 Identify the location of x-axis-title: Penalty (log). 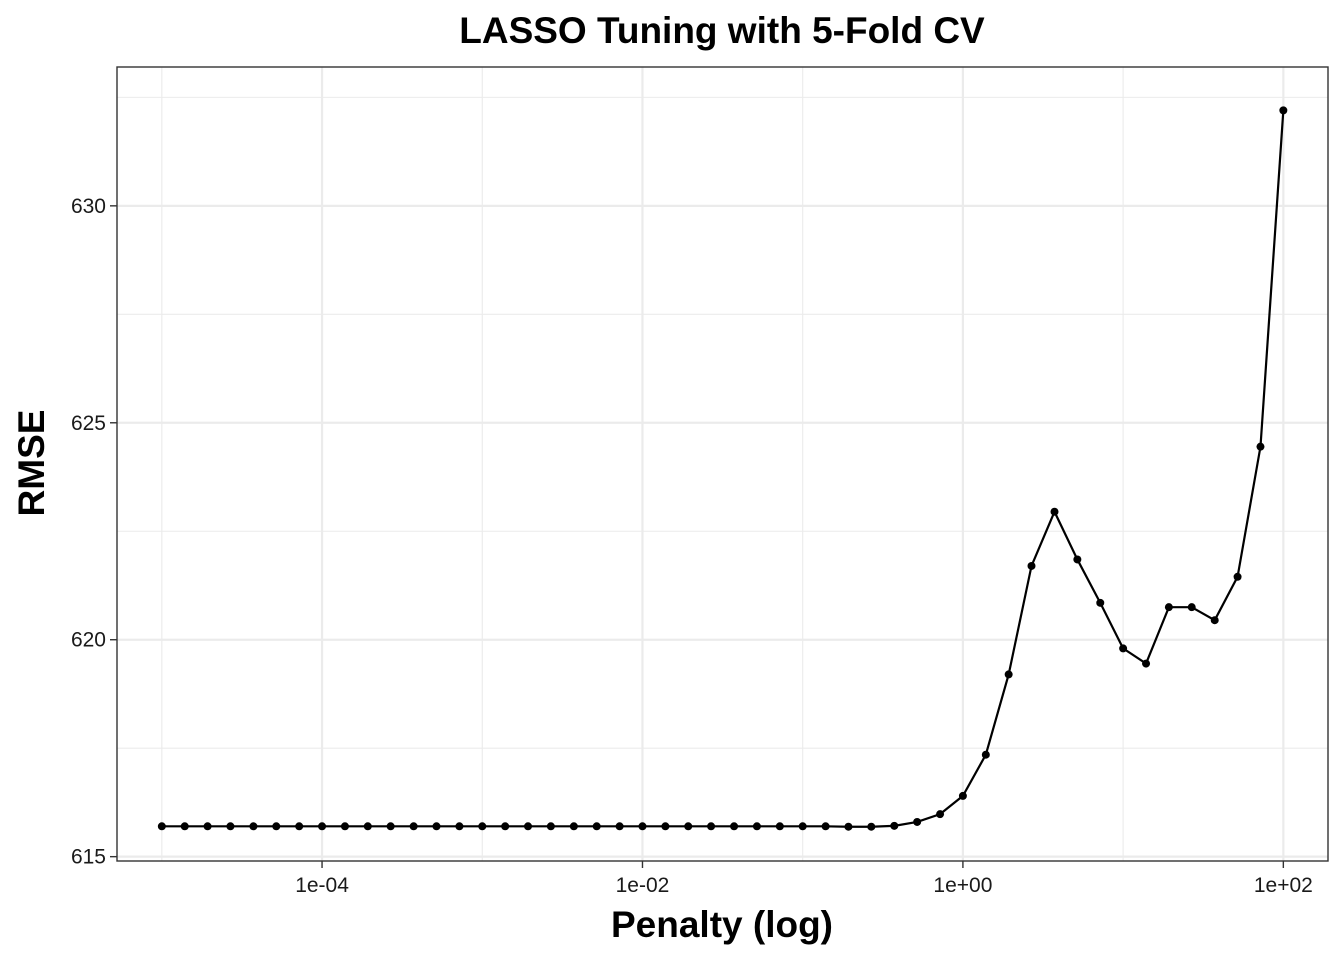
(722, 924).